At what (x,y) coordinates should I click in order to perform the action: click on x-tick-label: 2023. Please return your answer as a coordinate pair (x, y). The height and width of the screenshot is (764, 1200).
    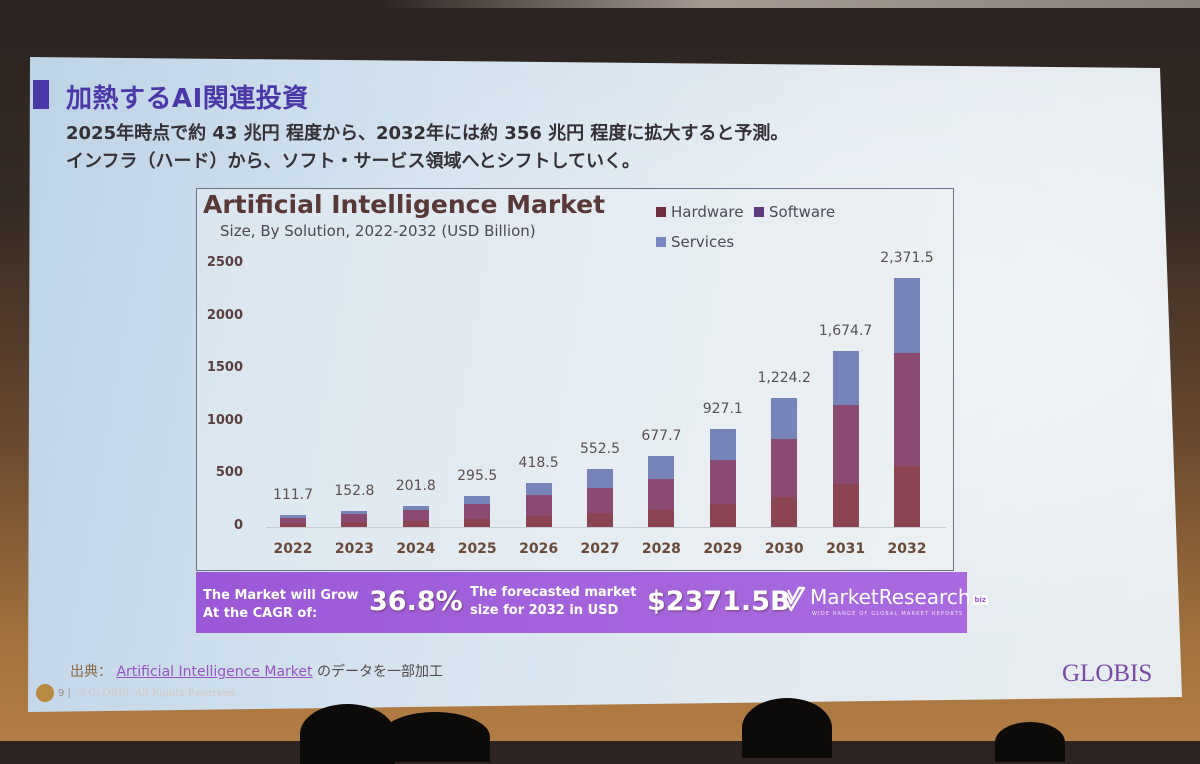
    Looking at the image, I should click on (354, 549).